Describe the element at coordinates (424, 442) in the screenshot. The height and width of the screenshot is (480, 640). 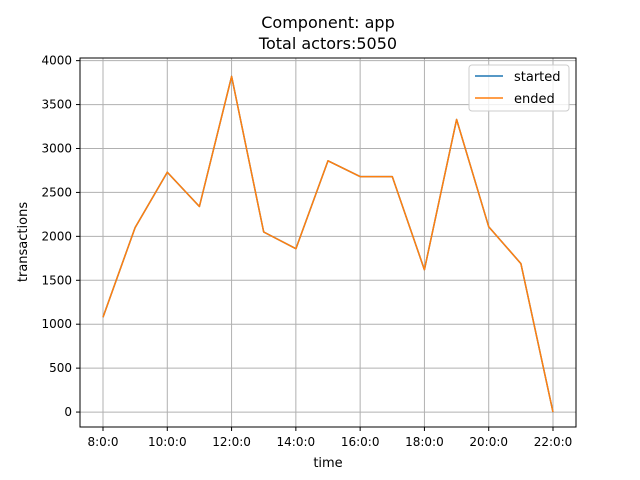
I see `x-tick-label: 18:0:0` at that location.